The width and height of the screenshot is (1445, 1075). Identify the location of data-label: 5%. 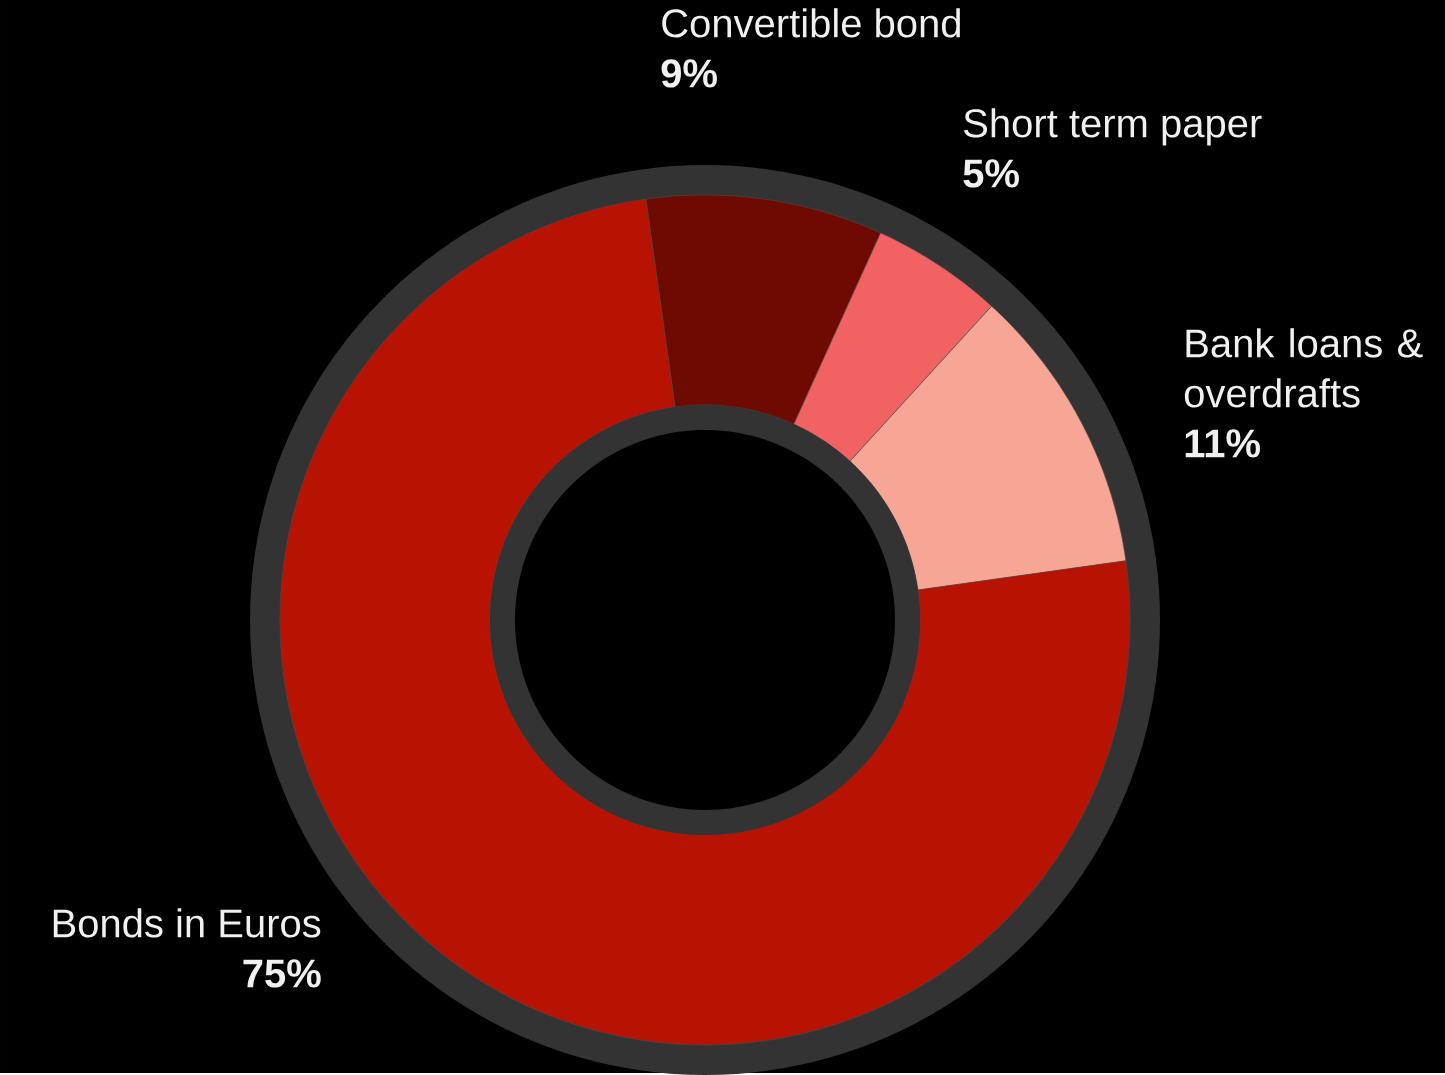
(991, 173).